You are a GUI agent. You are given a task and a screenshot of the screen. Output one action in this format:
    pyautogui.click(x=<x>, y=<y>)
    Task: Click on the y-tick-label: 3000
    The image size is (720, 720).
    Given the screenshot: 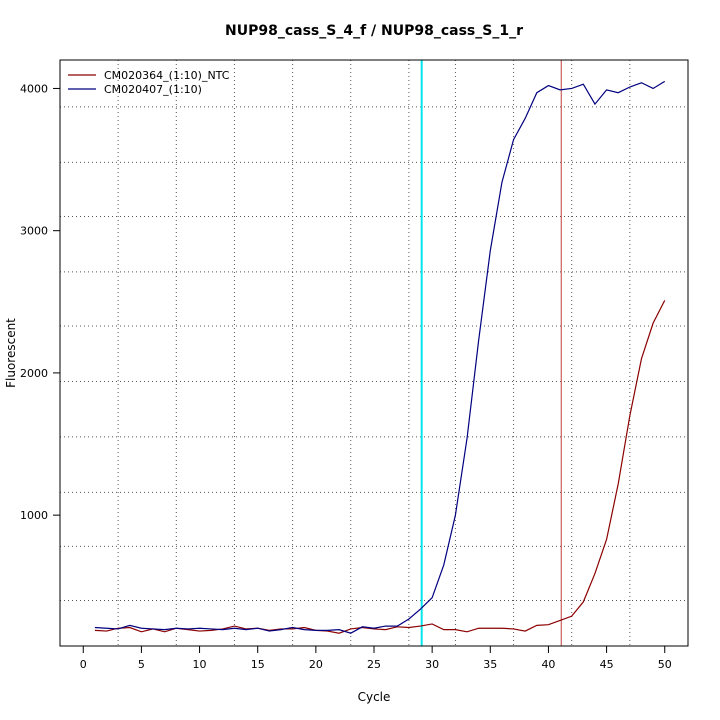 What is the action you would take?
    pyautogui.click(x=34, y=231)
    